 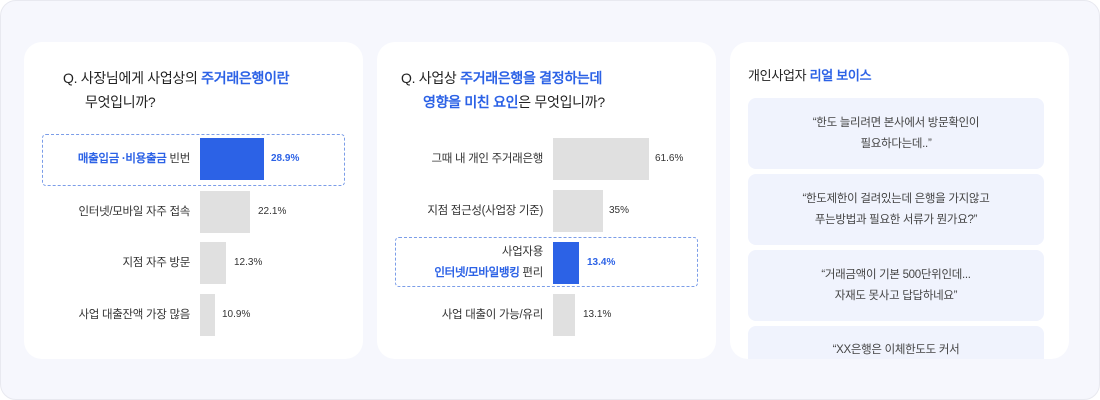 What do you see at coordinates (485, 210) in the screenshot?
I see `bar-label: 지점 접근성(사업장 기준)` at bounding box center [485, 210].